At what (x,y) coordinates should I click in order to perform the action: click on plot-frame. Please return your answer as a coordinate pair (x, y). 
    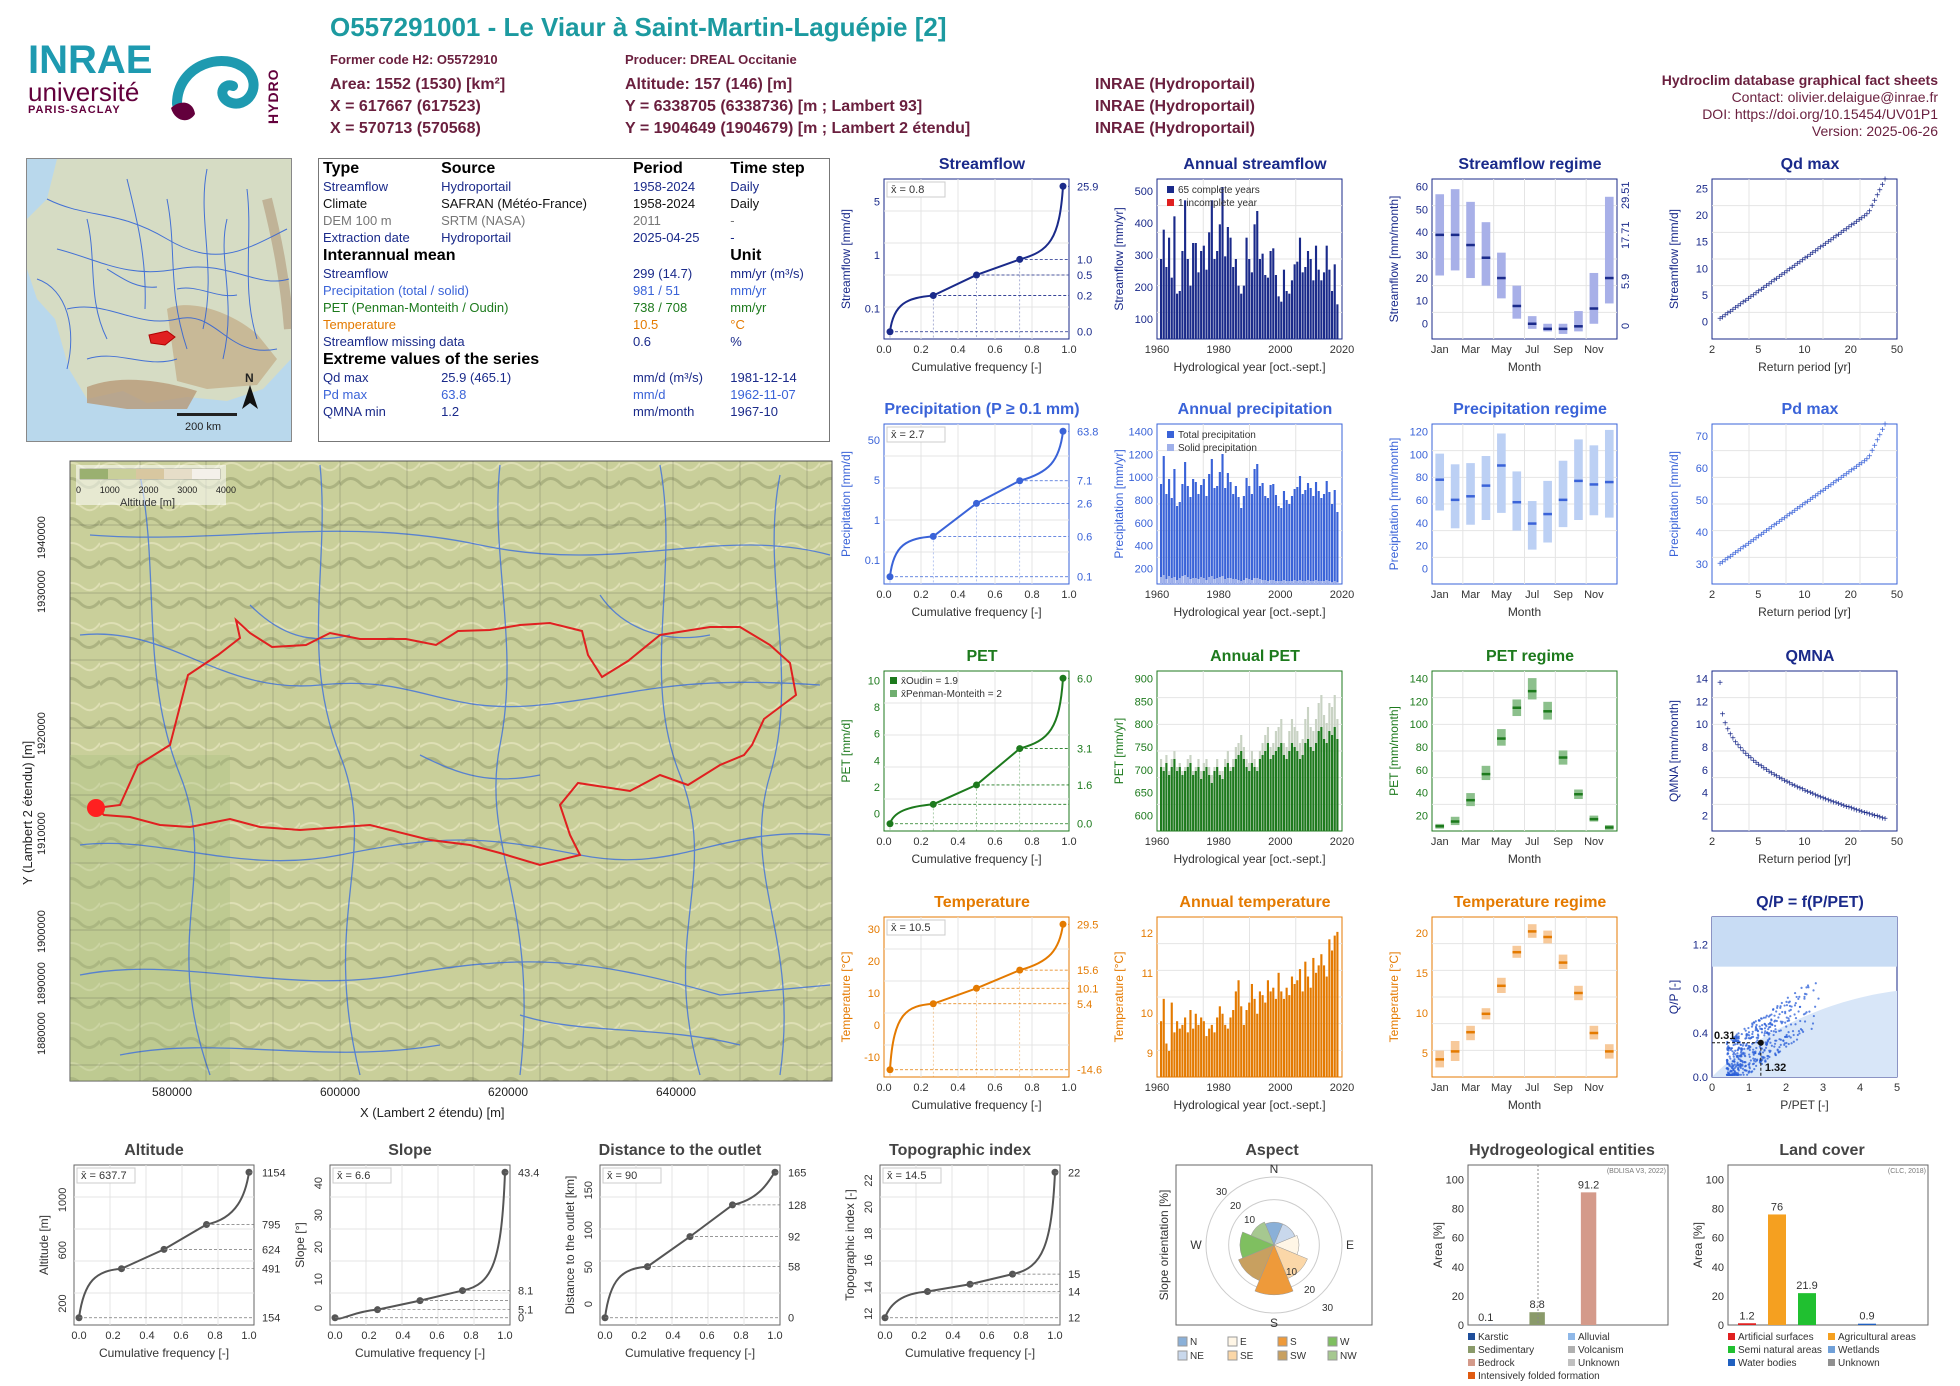
    Looking at the image, I should click on (164, 1245).